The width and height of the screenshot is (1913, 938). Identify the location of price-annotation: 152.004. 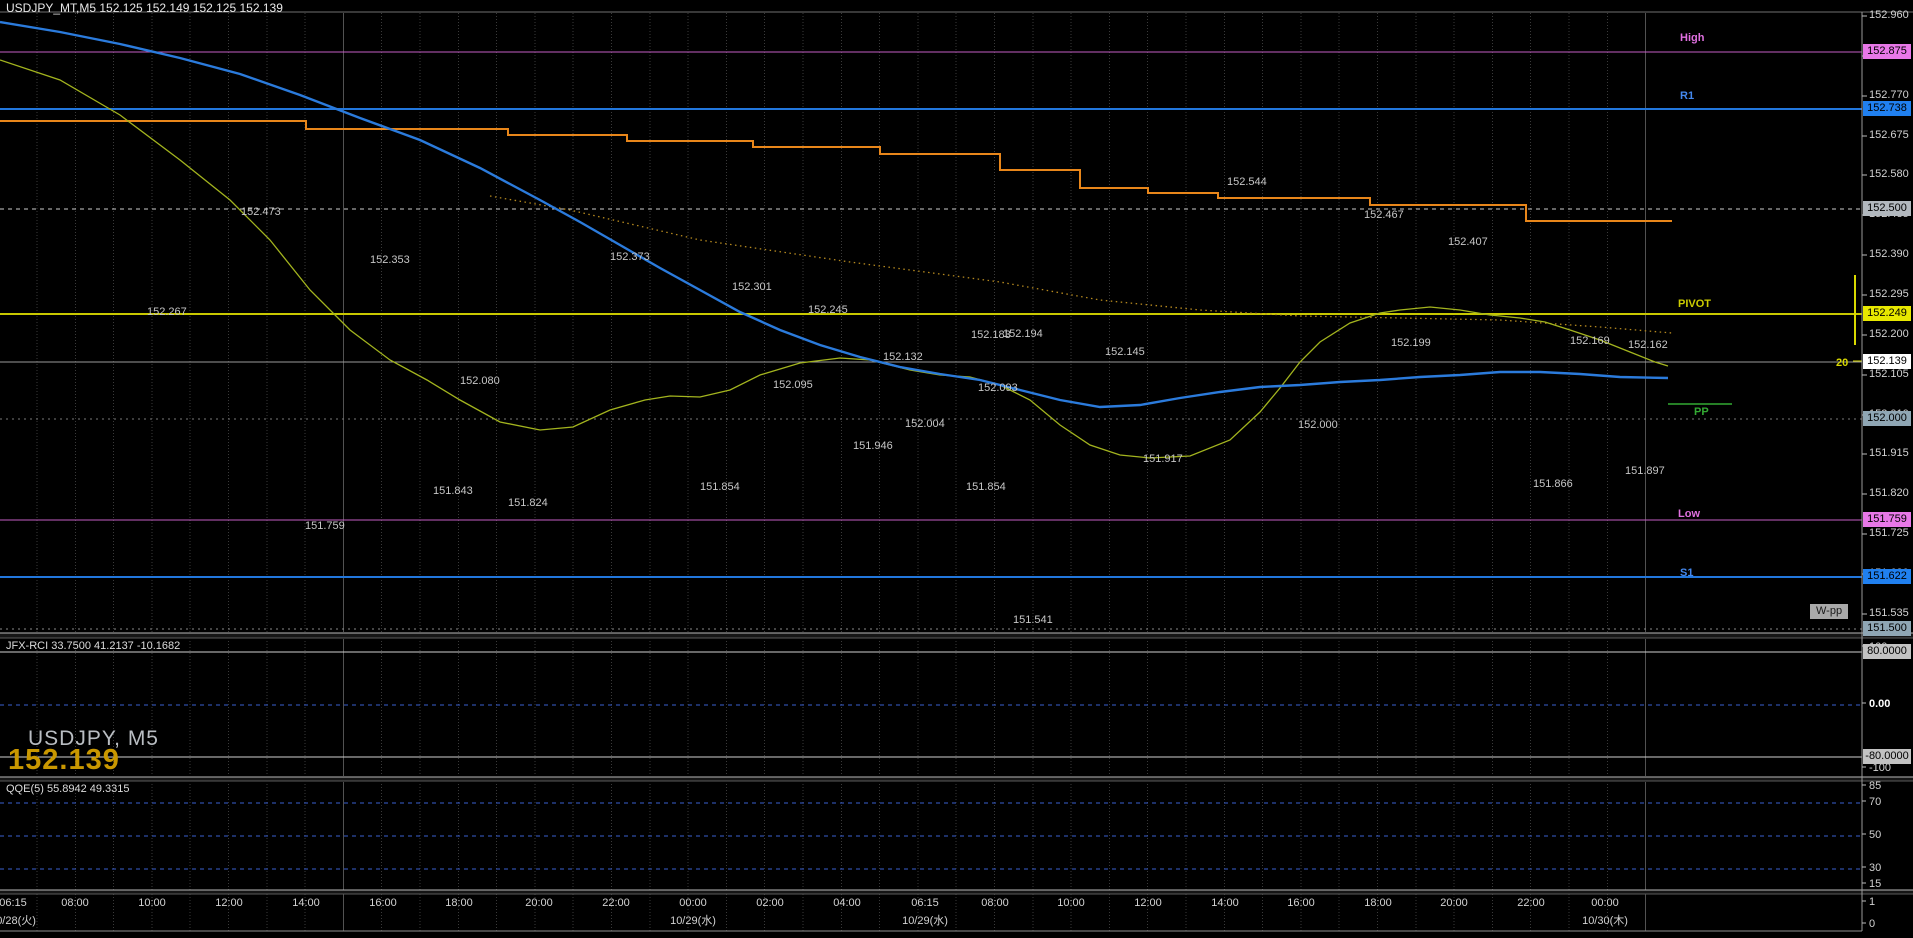
(925, 424).